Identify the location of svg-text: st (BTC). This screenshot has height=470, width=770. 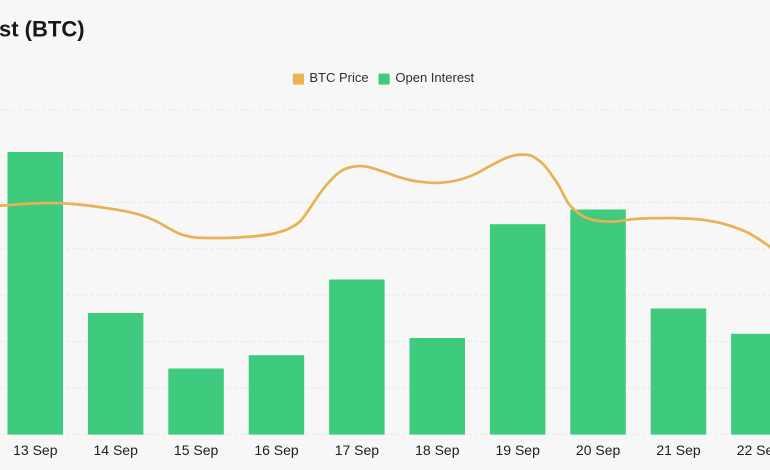
(42, 28).